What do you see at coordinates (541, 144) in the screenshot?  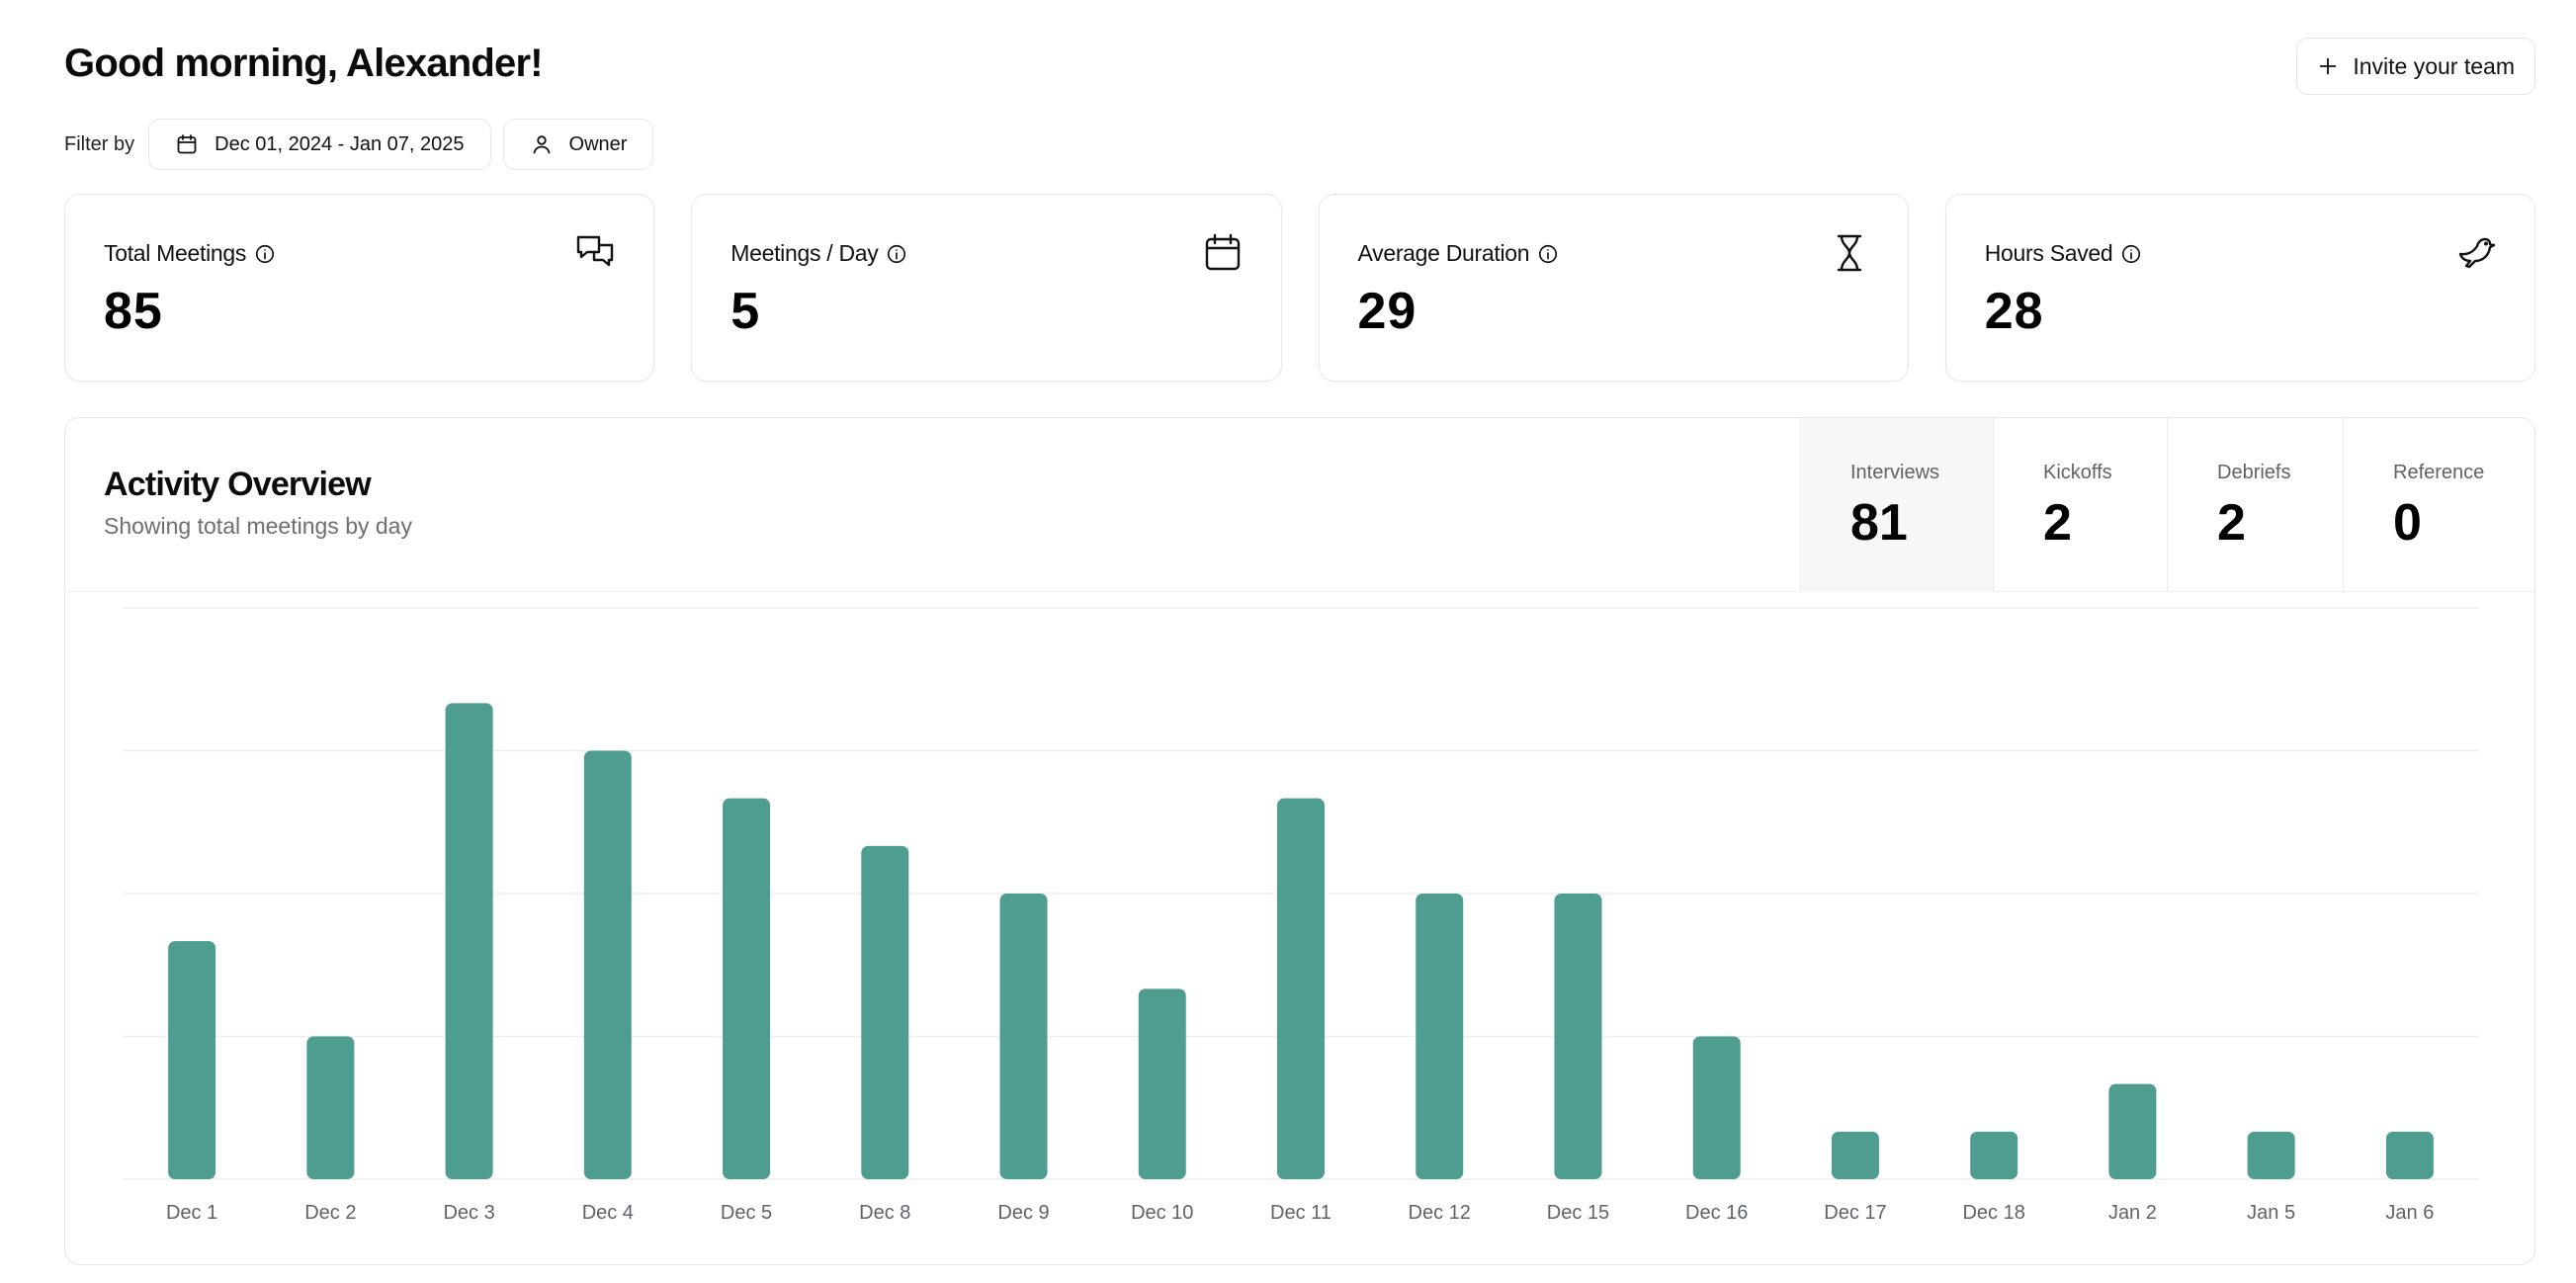 I see `user-icon` at bounding box center [541, 144].